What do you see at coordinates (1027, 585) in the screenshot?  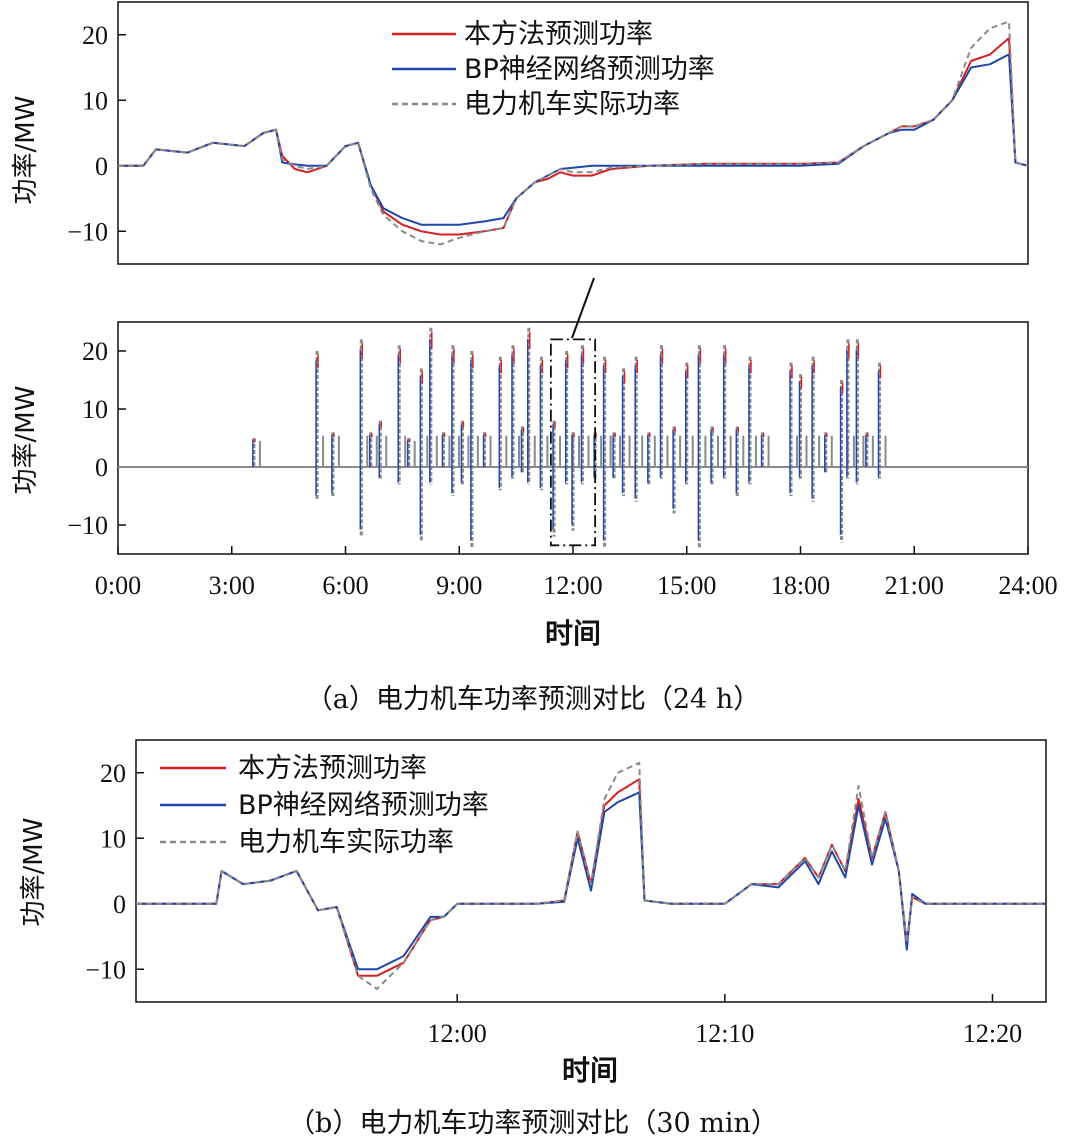 I see `x-tick-label: 24:00` at bounding box center [1027, 585].